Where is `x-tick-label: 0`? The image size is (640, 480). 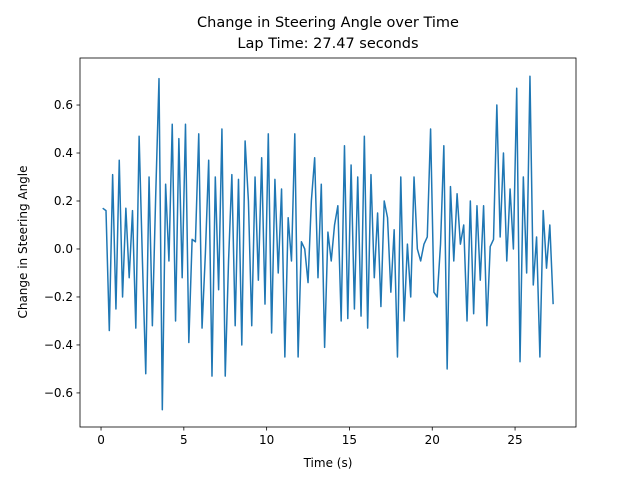
x-tick-label: 0 is located at coordinates (101, 440).